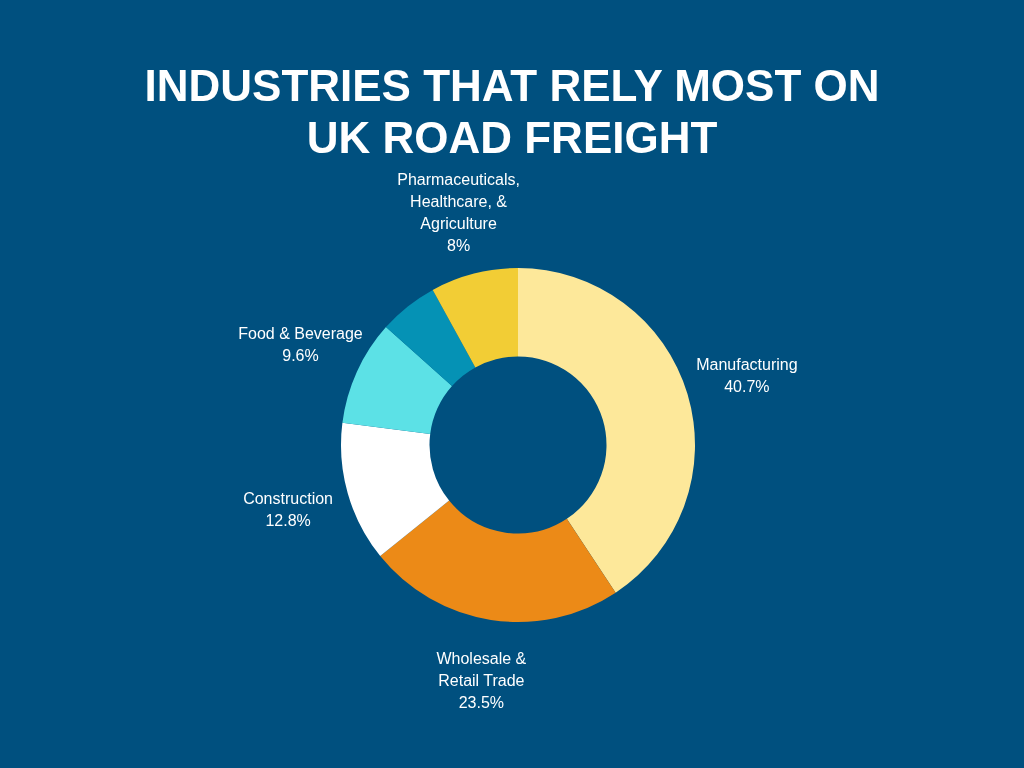  I want to click on data-label: 12.8%, so click(288, 520).